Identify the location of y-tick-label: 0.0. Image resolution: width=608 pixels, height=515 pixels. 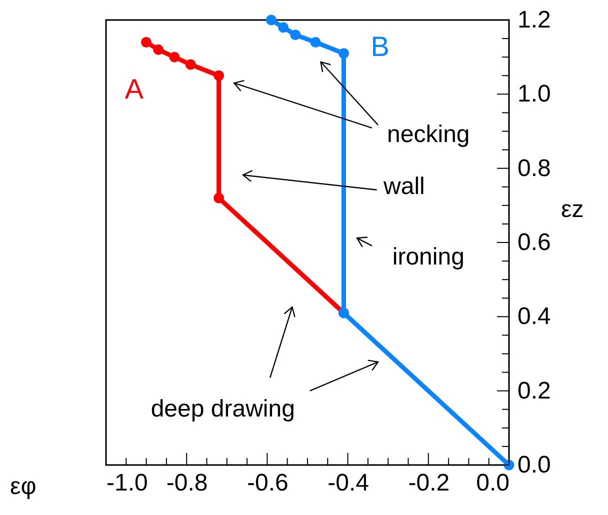
(534, 465).